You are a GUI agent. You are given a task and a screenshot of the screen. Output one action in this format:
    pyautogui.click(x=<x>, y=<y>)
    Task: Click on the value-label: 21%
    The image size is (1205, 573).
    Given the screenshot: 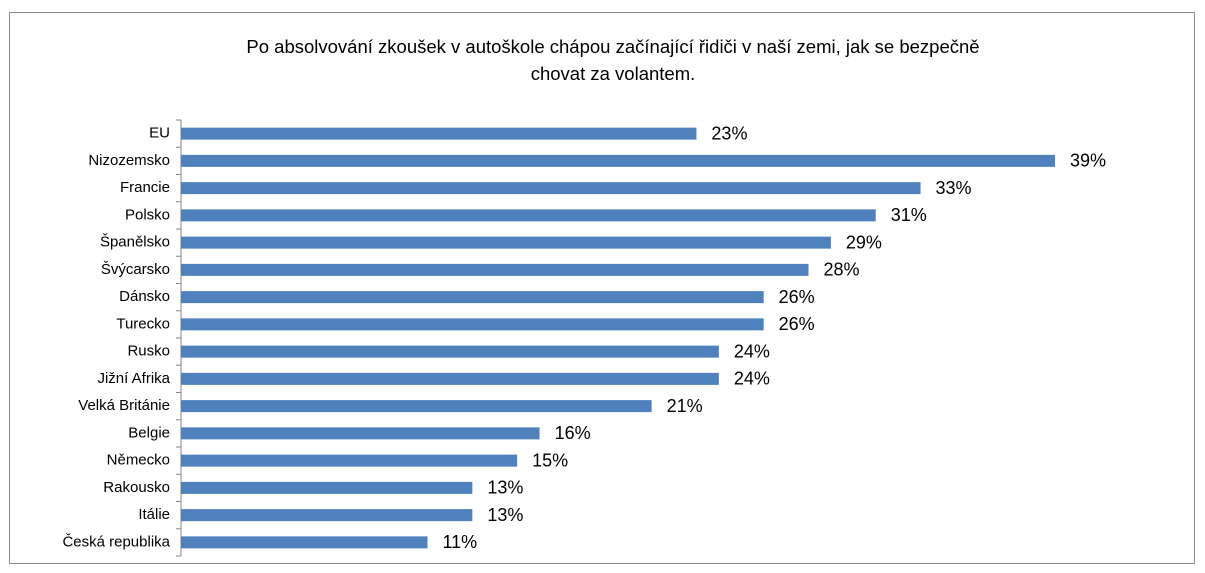 What is the action you would take?
    pyautogui.click(x=685, y=406)
    